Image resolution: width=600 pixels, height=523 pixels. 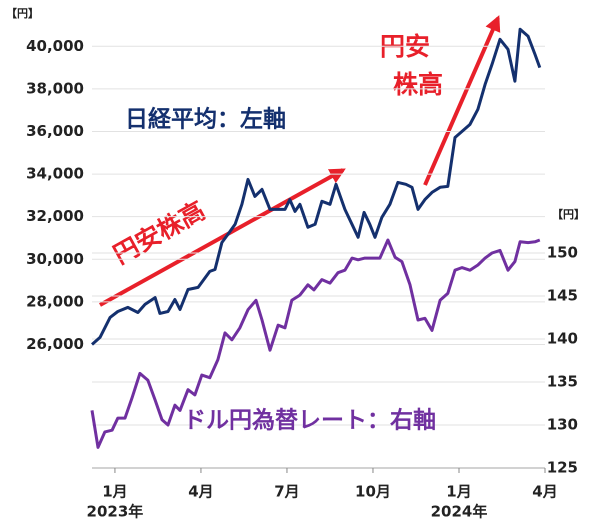 What do you see at coordinates (418, 84) in the screenshot?
I see `annotation: 株高` at bounding box center [418, 84].